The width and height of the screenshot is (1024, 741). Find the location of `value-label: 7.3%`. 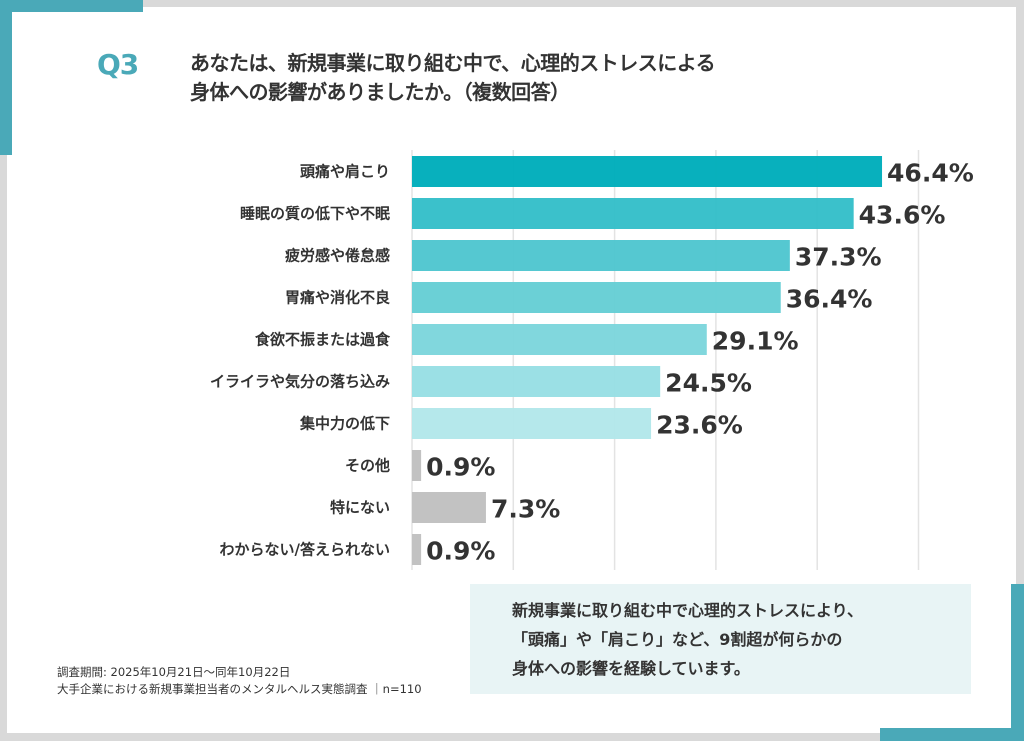

value-label: 7.3% is located at coordinates (525, 509).